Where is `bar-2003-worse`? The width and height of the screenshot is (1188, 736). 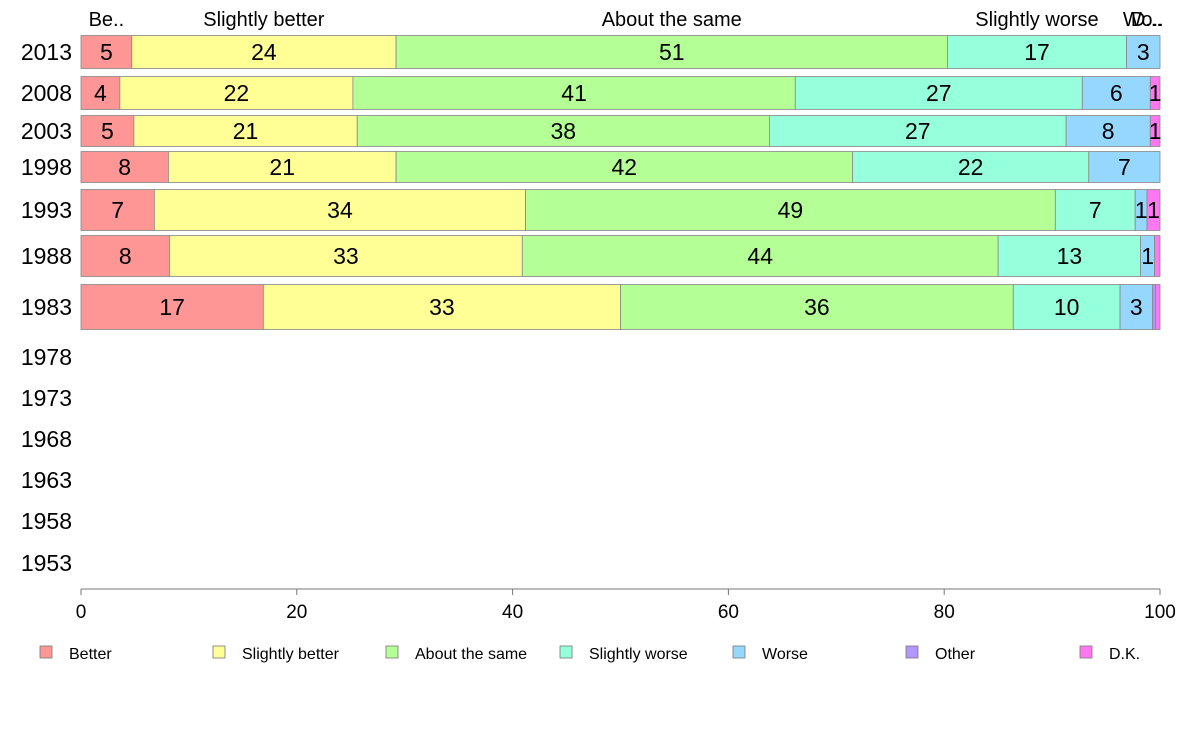
bar-2003-worse is located at coordinates (1108, 131).